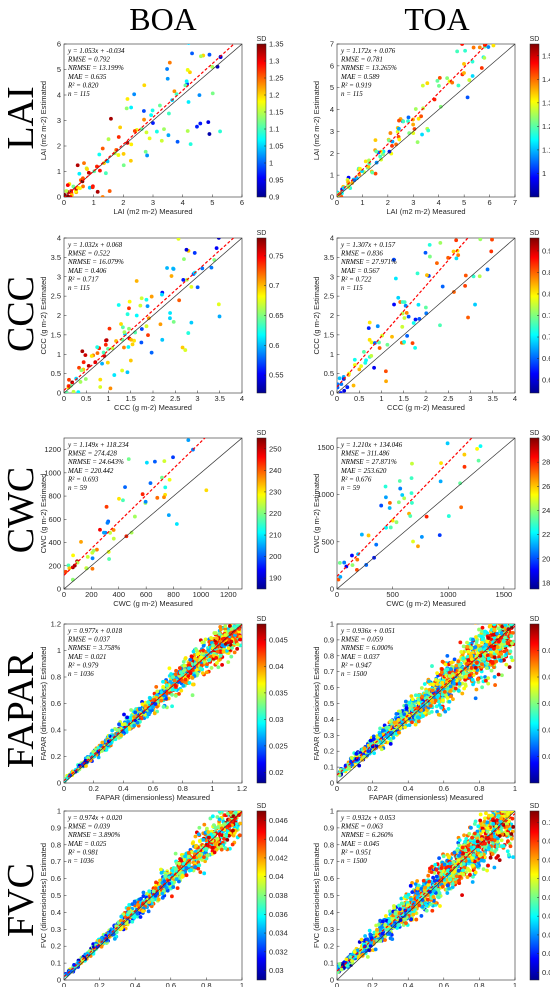  I want to click on colorbar-tick-label: 0.6, so click(546, 380).